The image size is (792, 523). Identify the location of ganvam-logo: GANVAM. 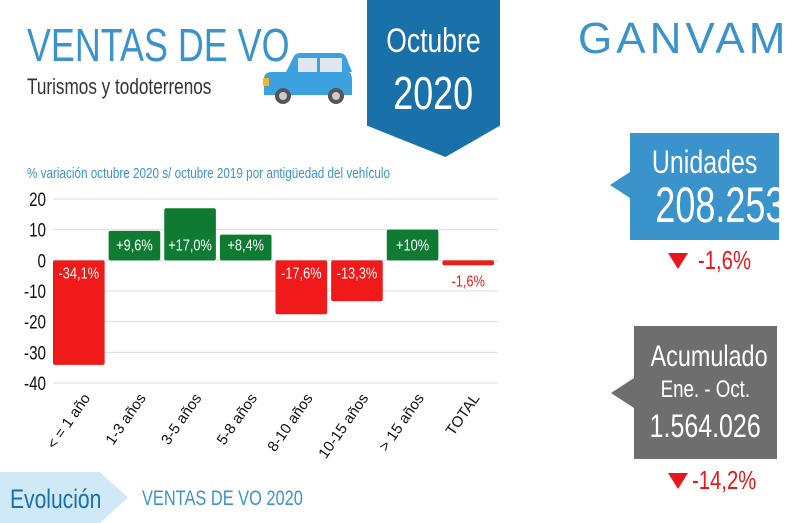
(684, 38).